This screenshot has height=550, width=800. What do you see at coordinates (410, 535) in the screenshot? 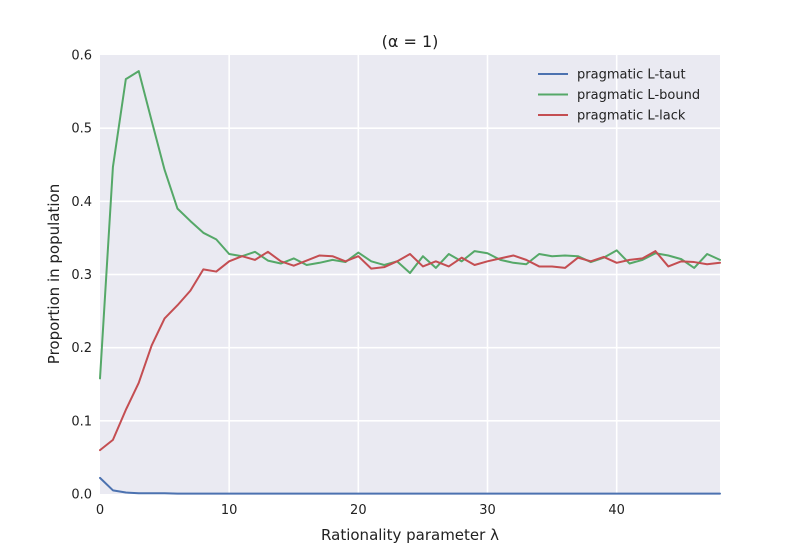
I see `x-axis-label: Rationality parameter λ` at bounding box center [410, 535].